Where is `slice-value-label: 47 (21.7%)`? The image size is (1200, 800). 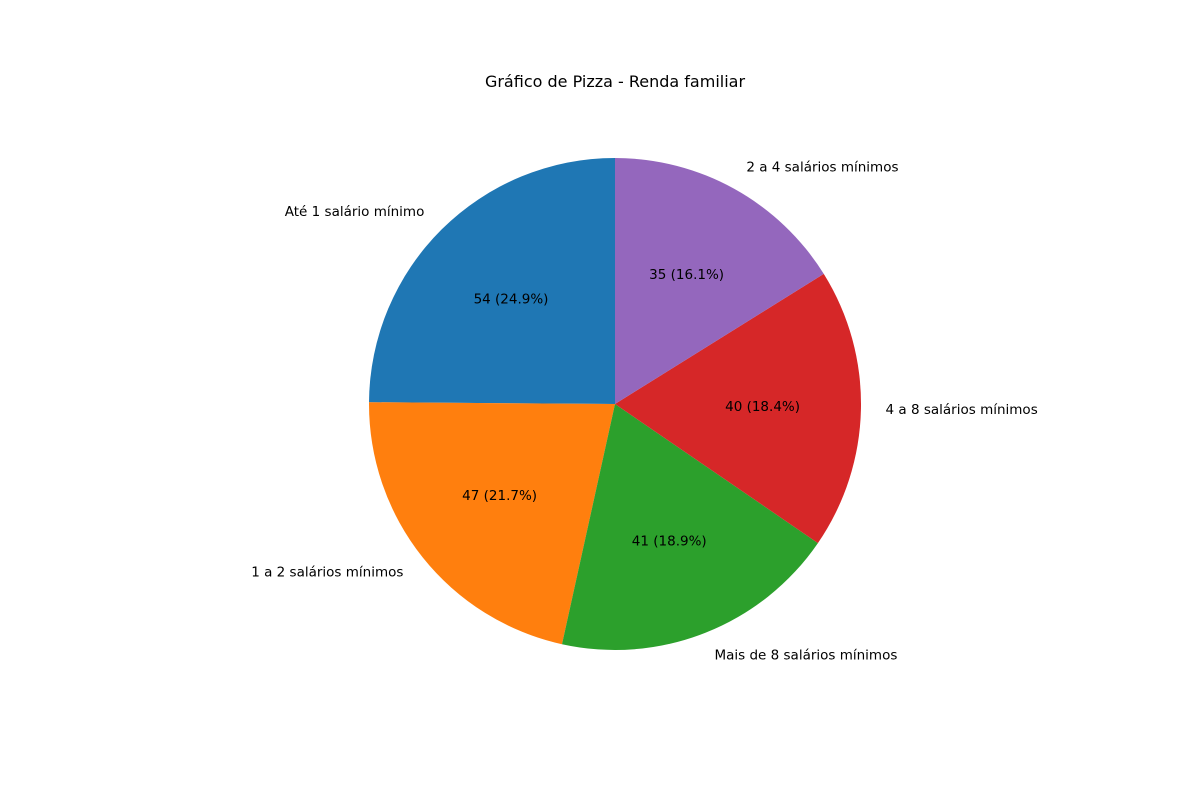
slice-value-label: 47 (21.7%) is located at coordinates (499, 496).